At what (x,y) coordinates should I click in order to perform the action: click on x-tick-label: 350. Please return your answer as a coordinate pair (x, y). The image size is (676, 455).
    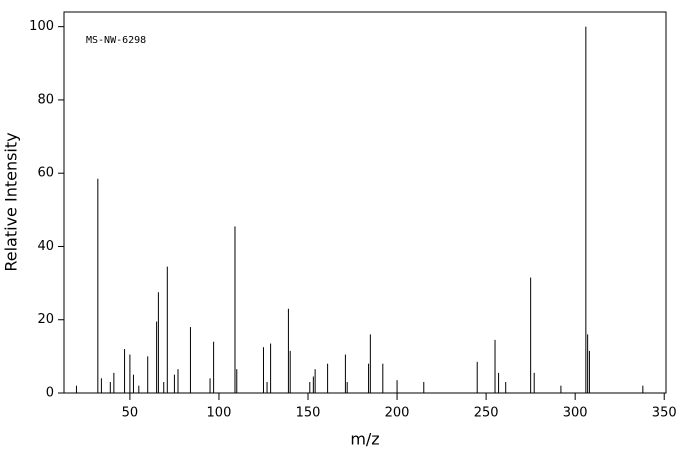
    Looking at the image, I should click on (664, 413).